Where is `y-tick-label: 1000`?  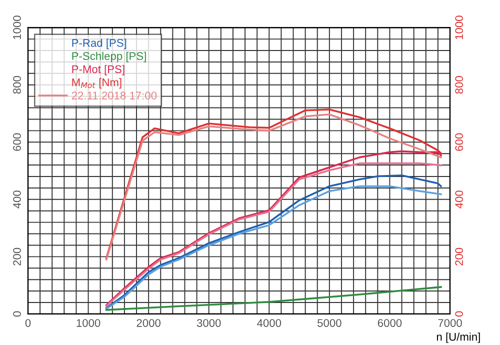
y-tick-label: 1000 is located at coordinates (17, 28).